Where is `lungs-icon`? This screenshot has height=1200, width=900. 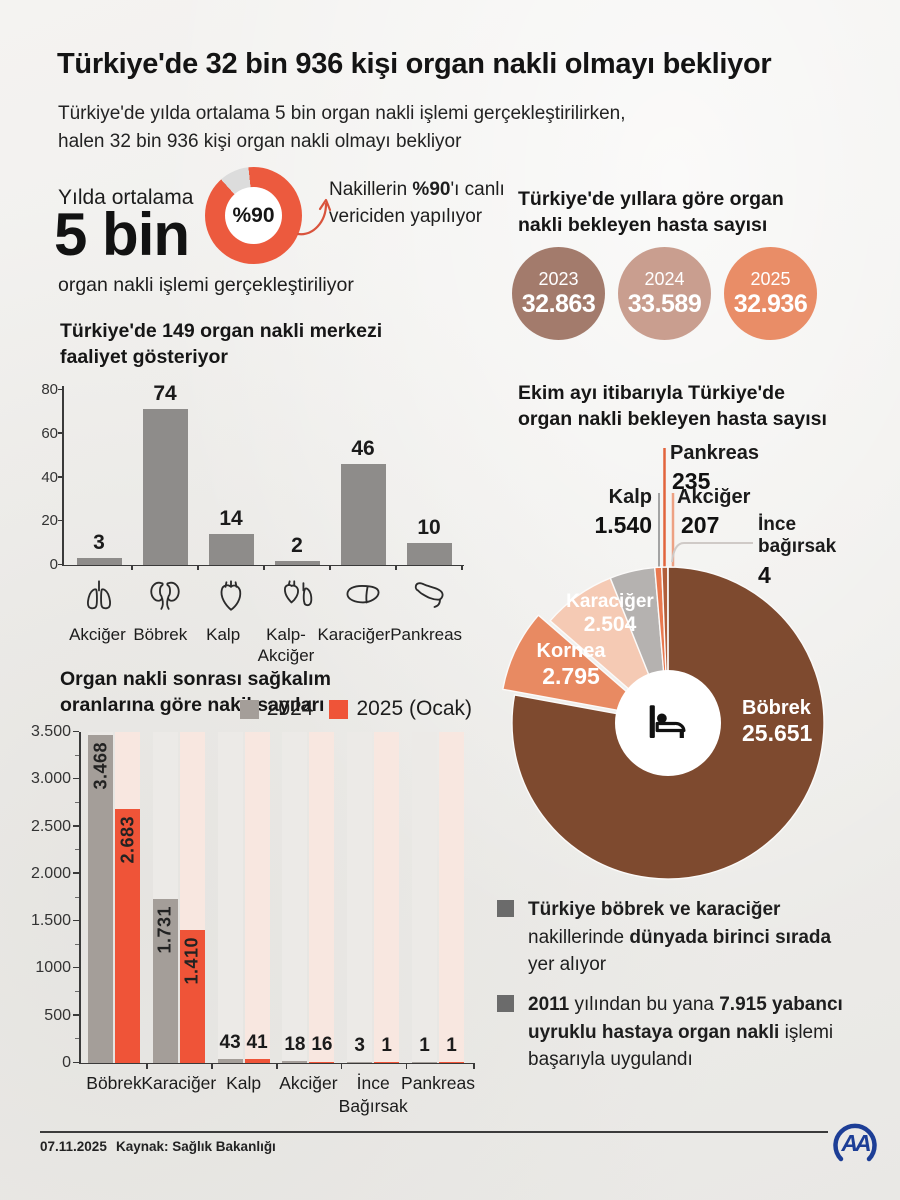 lungs-icon is located at coordinates (99, 595).